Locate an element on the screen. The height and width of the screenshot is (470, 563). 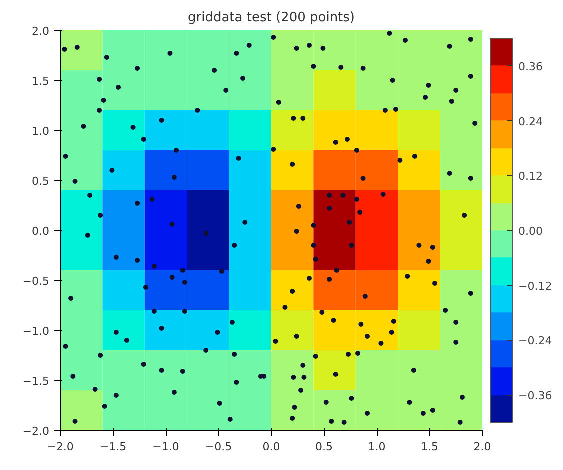
x-tick-label: 0.5 is located at coordinates (325, 447).